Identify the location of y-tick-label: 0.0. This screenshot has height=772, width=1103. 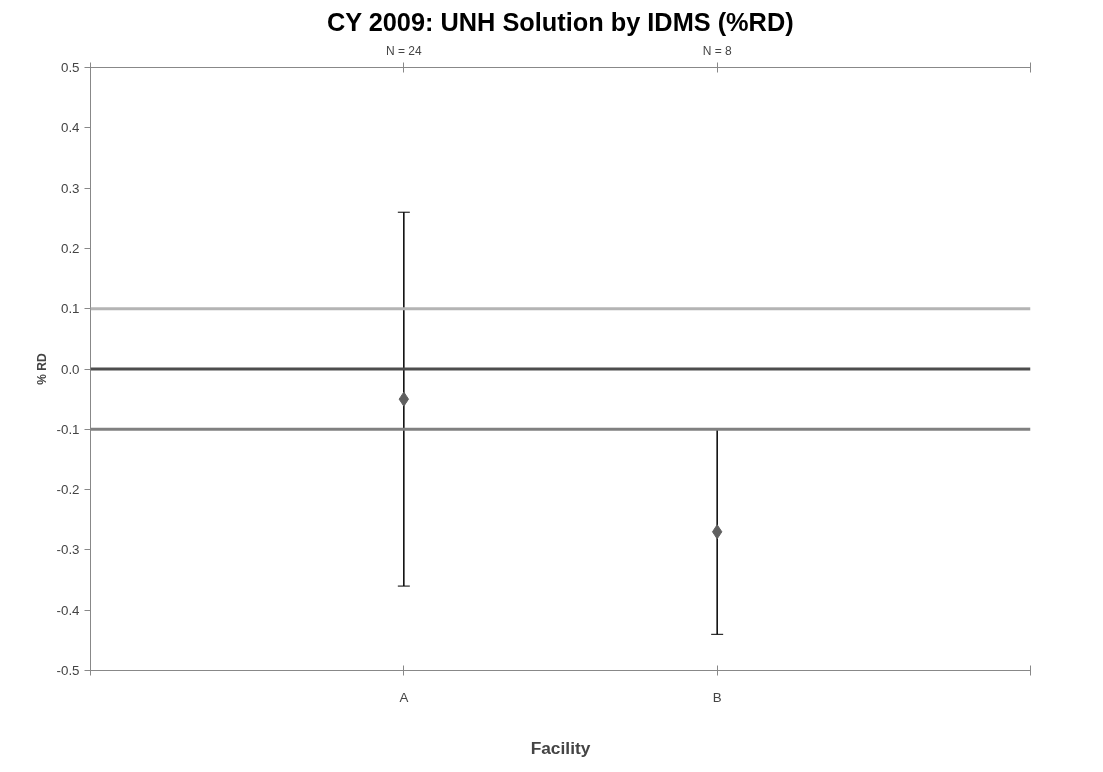
(70, 369).